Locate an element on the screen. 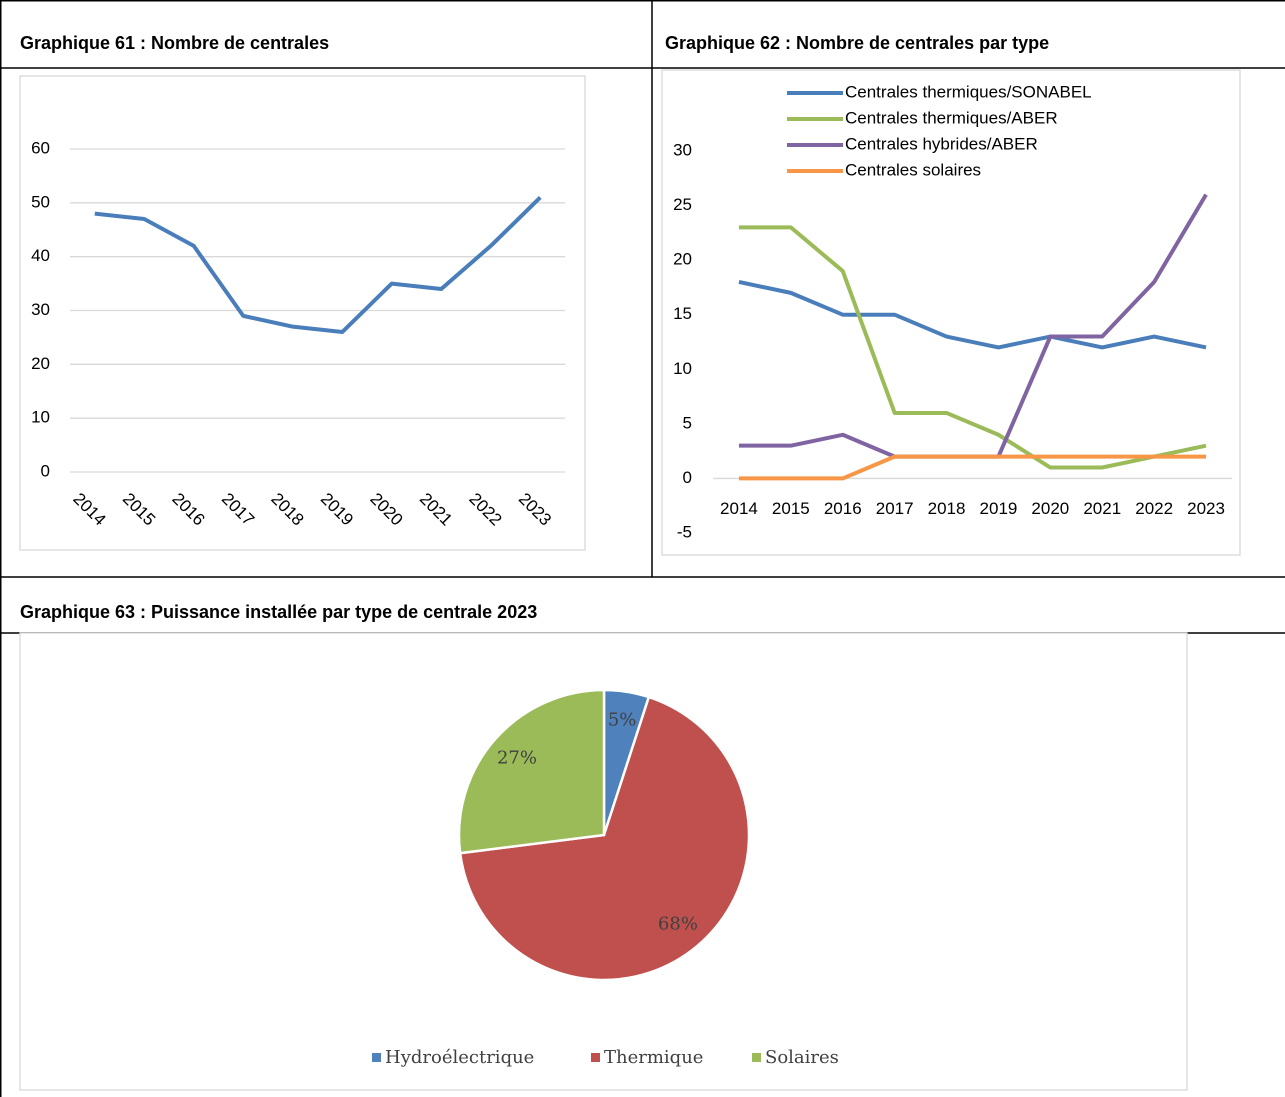 This screenshot has width=1285, height=1097. legend-label: Solaires is located at coordinates (802, 1057).